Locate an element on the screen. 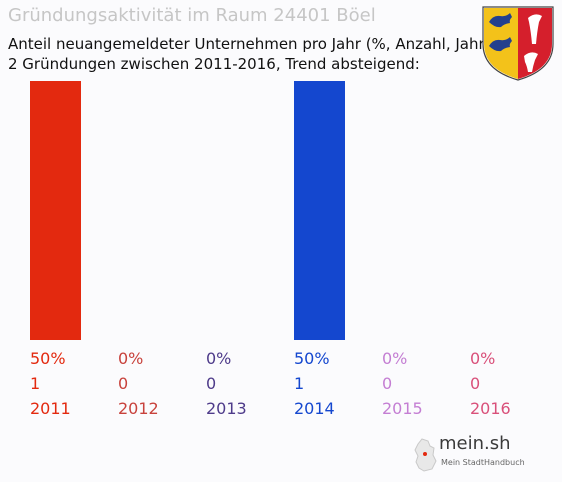 This screenshot has height=482, width=562. count-label-2011: 1 is located at coordinates (35, 383).